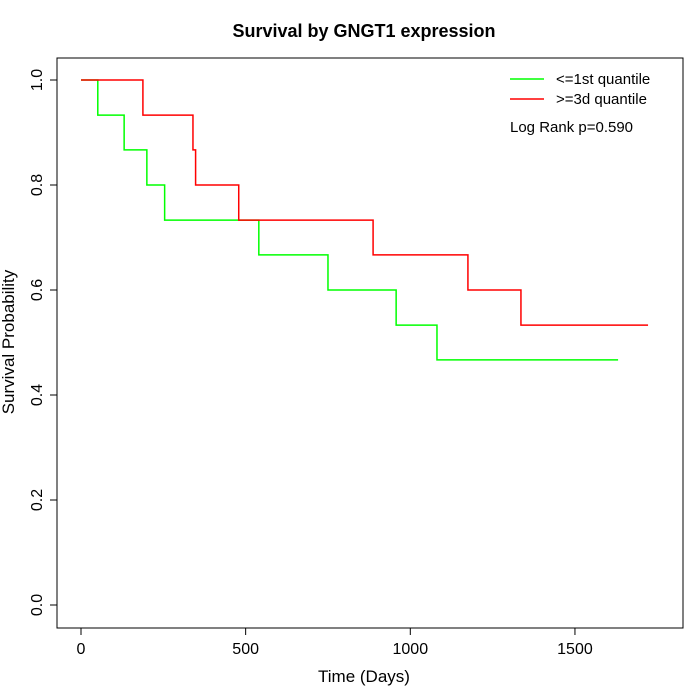 This screenshot has height=700, width=700. Describe the element at coordinates (9, 341) in the screenshot. I see `y-axis-label: Survival Probability` at that location.